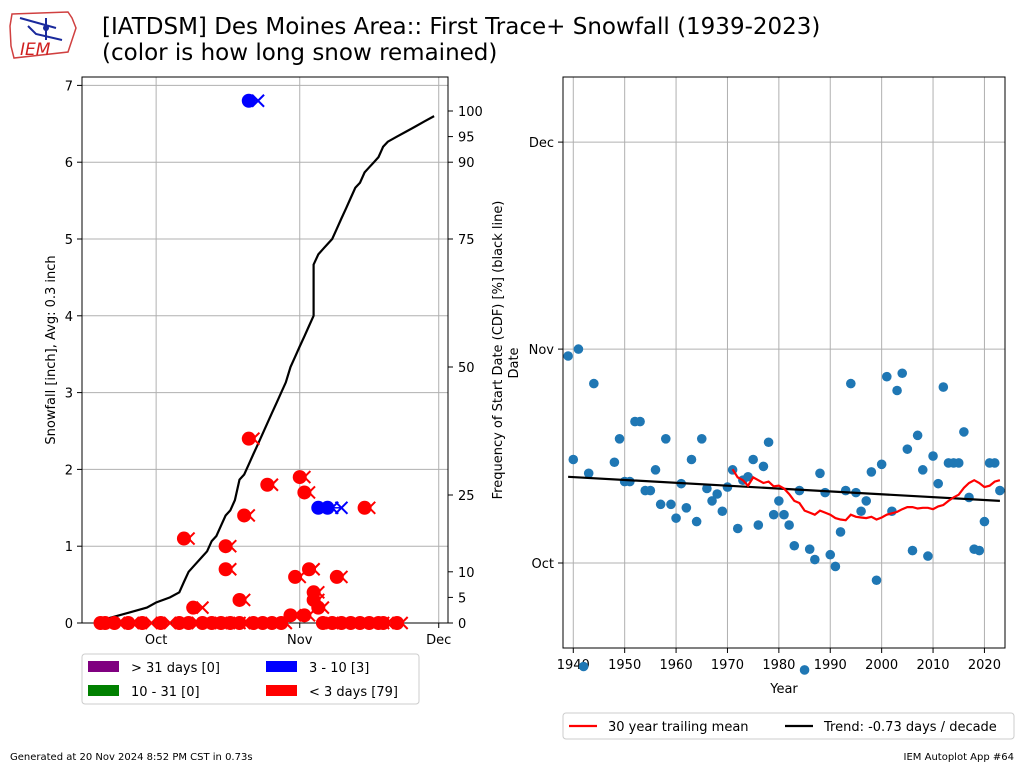 The height and width of the screenshot is (768, 1024). Describe the element at coordinates (541, 143) in the screenshot. I see `right-ytick-label: Dec` at that location.